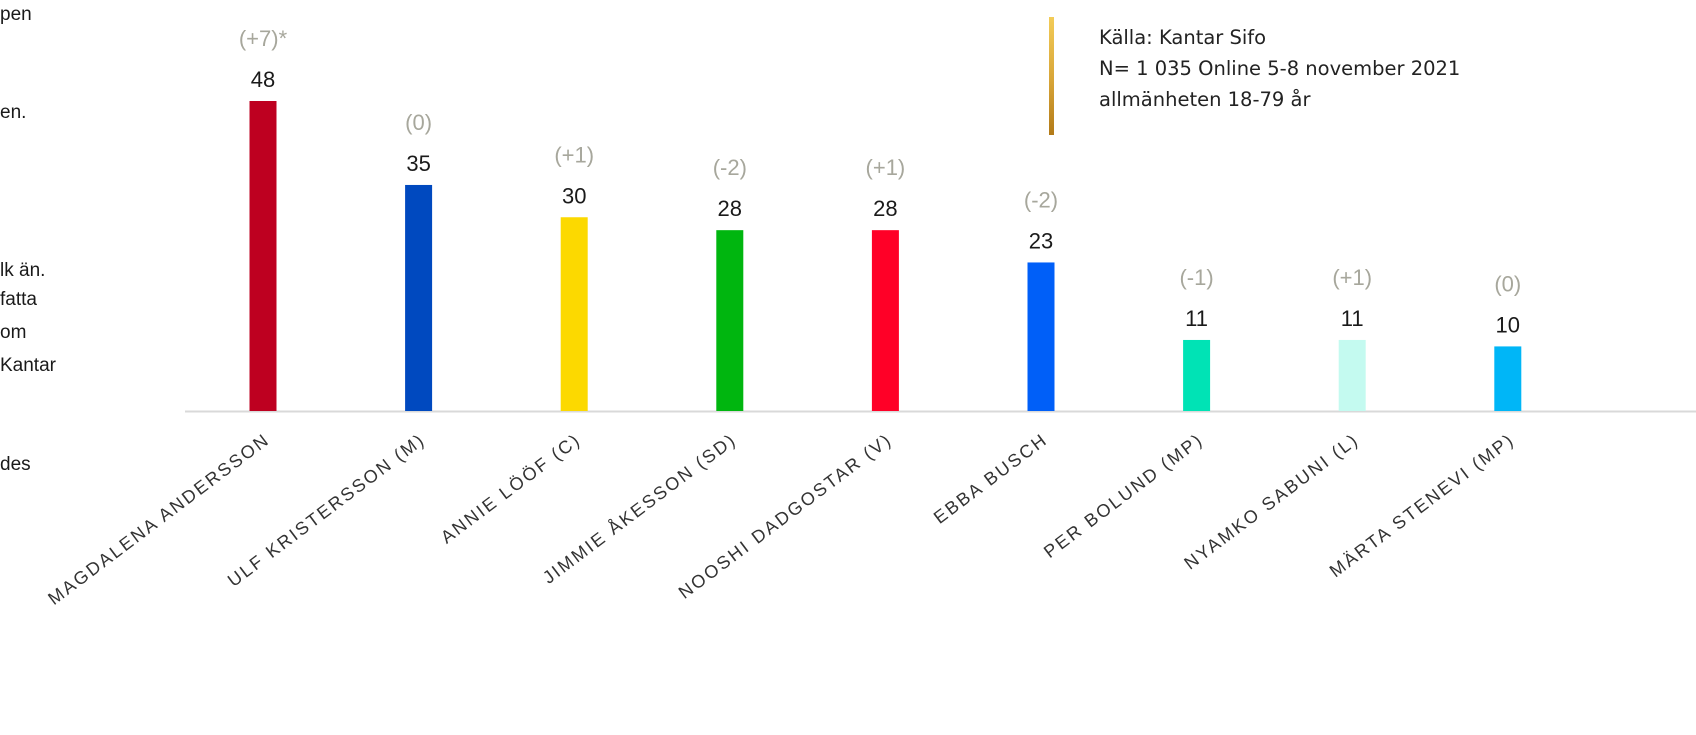 This screenshot has height=735, width=1696. I want to click on left-fragment: des, so click(15, 464).